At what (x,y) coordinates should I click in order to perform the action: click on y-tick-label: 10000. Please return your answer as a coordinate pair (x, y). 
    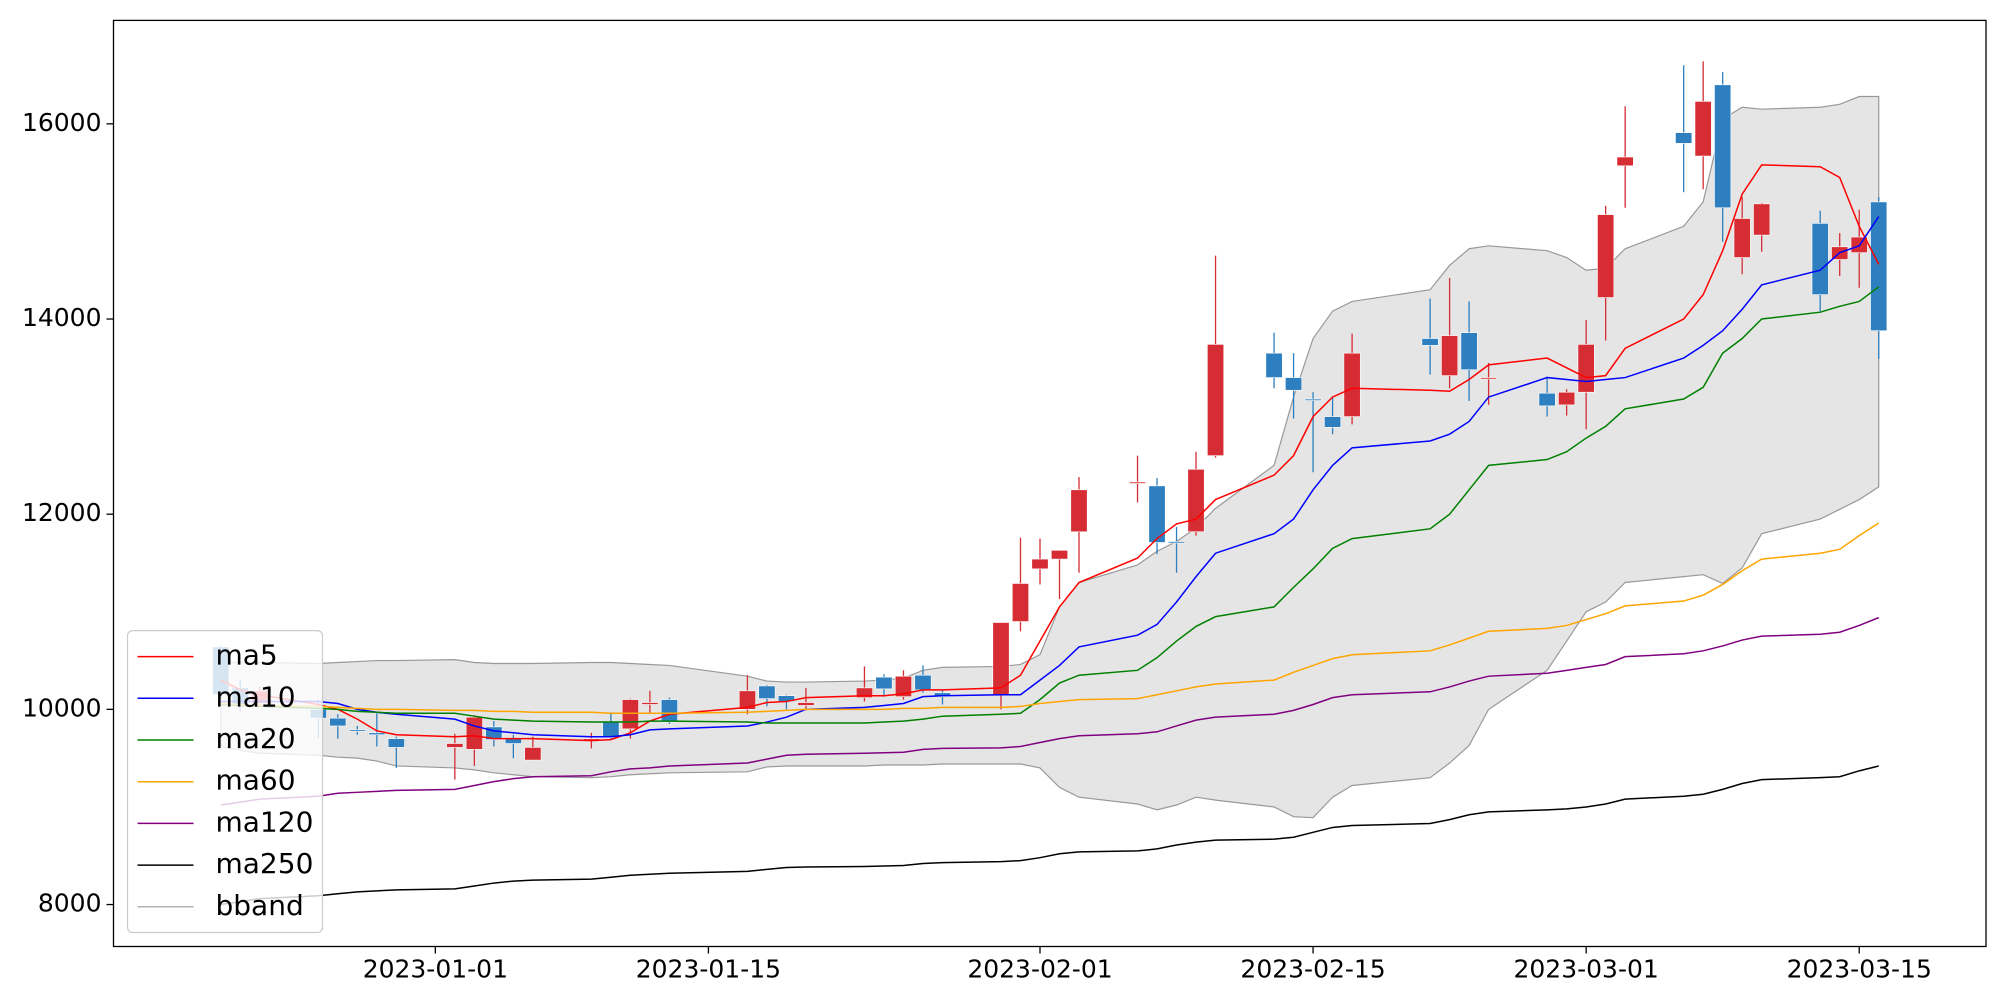
    Looking at the image, I should click on (62, 707).